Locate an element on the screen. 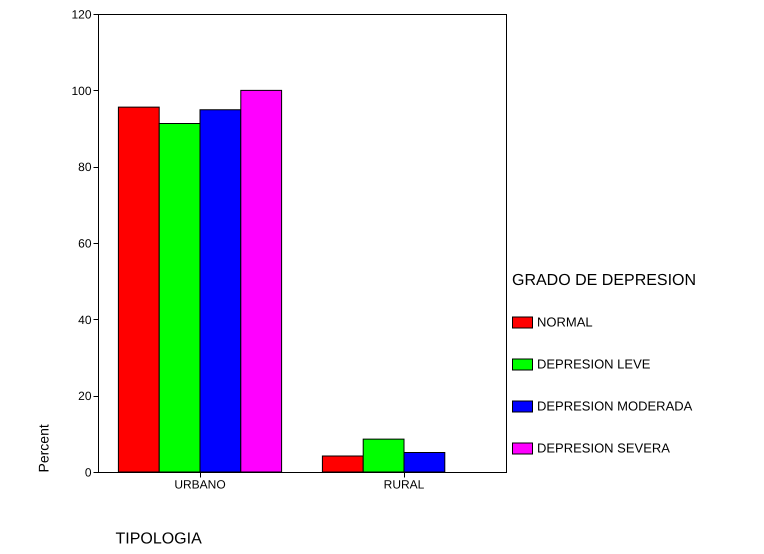 The width and height of the screenshot is (764, 554). legend-label: DEPRESION MODERADA is located at coordinates (615, 406).